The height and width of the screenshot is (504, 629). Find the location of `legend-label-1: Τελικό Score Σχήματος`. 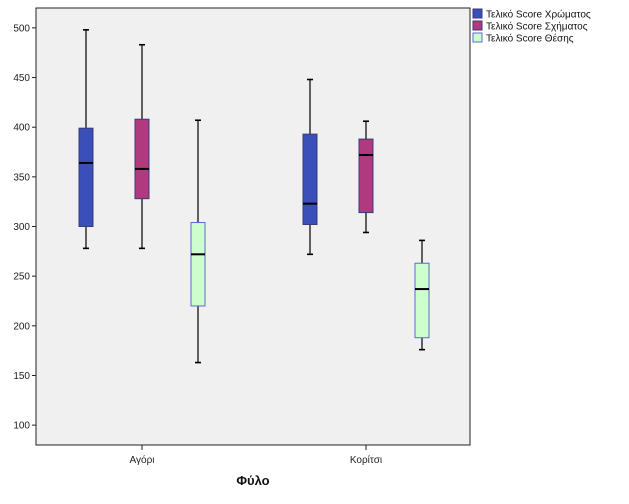

legend-label-1: Τελικό Score Σχήματος is located at coordinates (537, 27).